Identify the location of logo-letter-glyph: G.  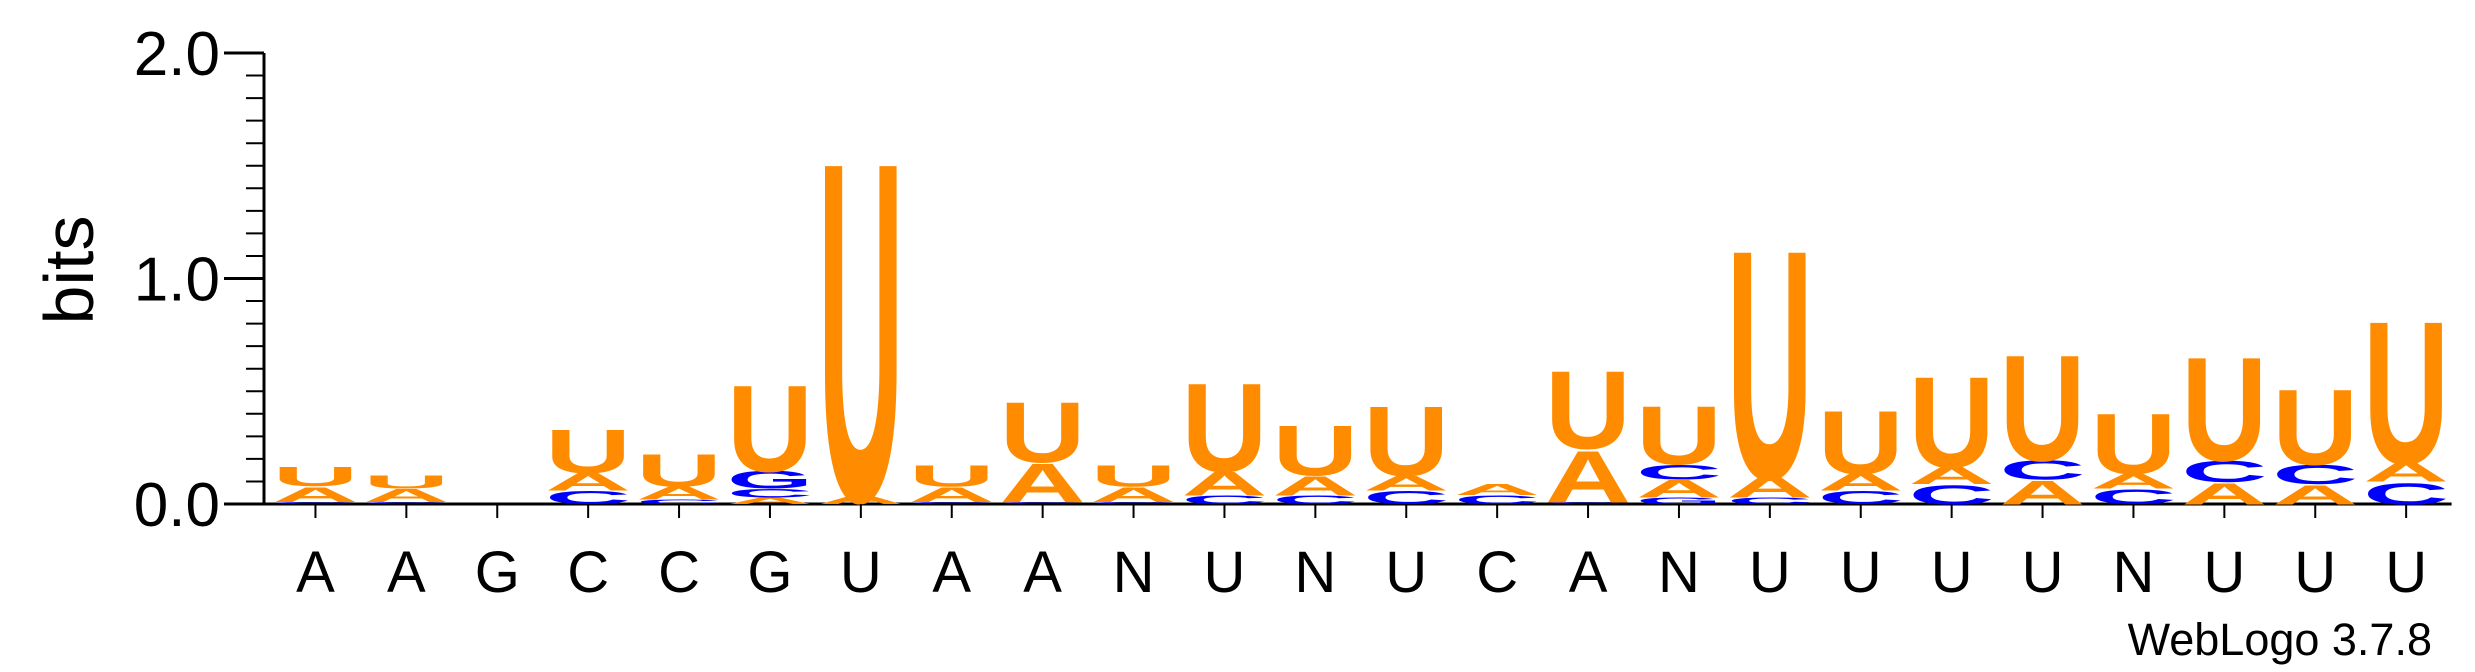
(770, 480).